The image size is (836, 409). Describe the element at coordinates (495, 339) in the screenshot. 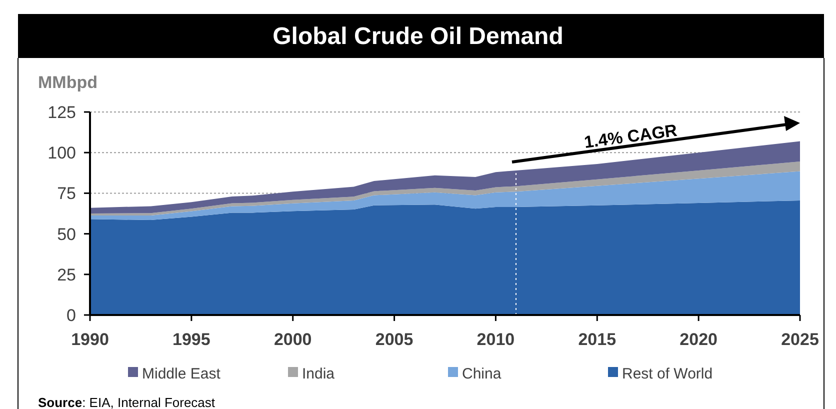

I see `x-tick-label: 2010` at that location.